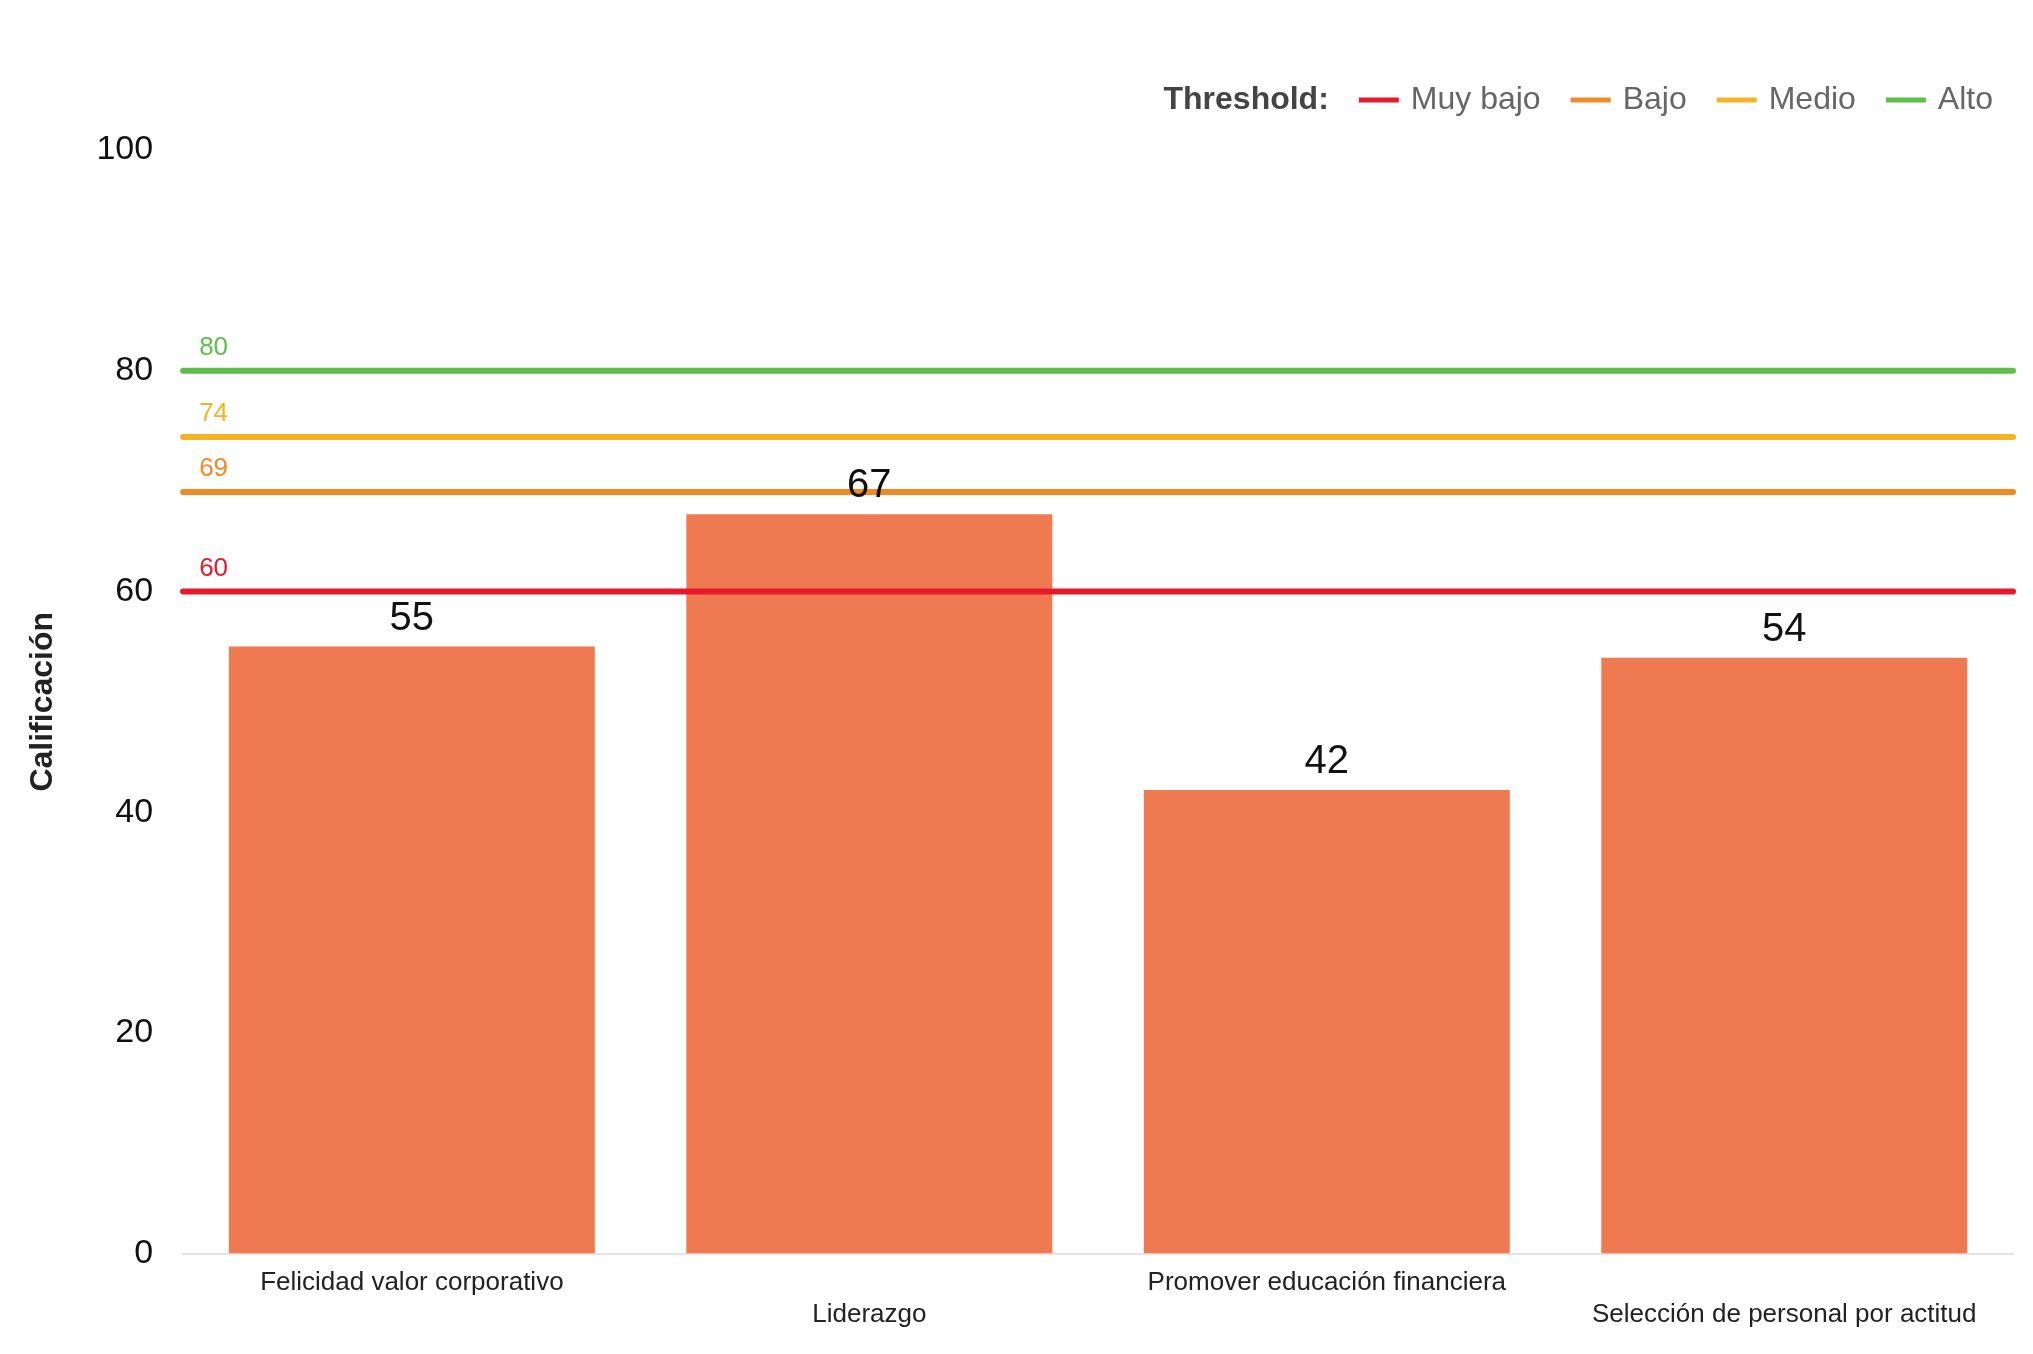  Describe the element at coordinates (214, 412) in the screenshot. I see `annotation: 74` at that location.